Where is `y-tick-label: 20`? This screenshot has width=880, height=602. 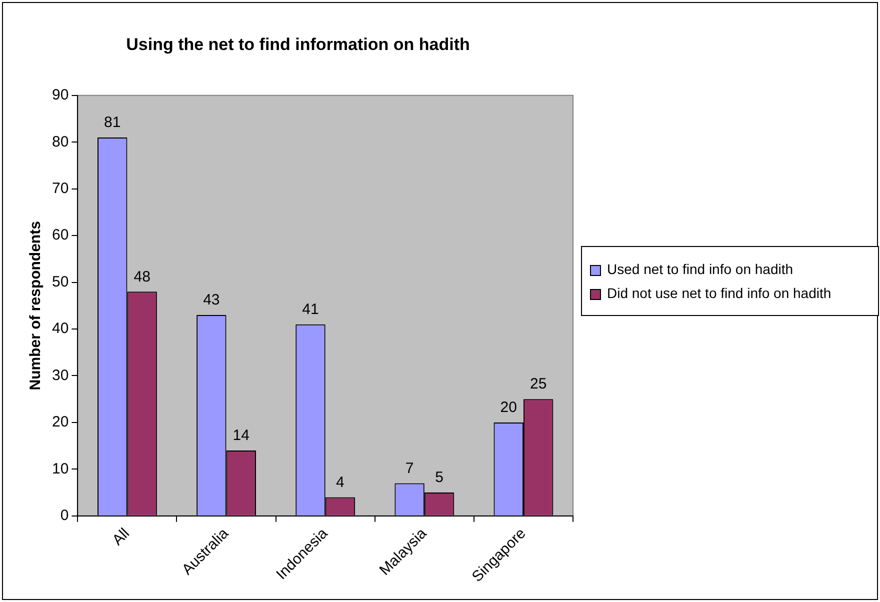 y-tick-label: 20 is located at coordinates (60, 422).